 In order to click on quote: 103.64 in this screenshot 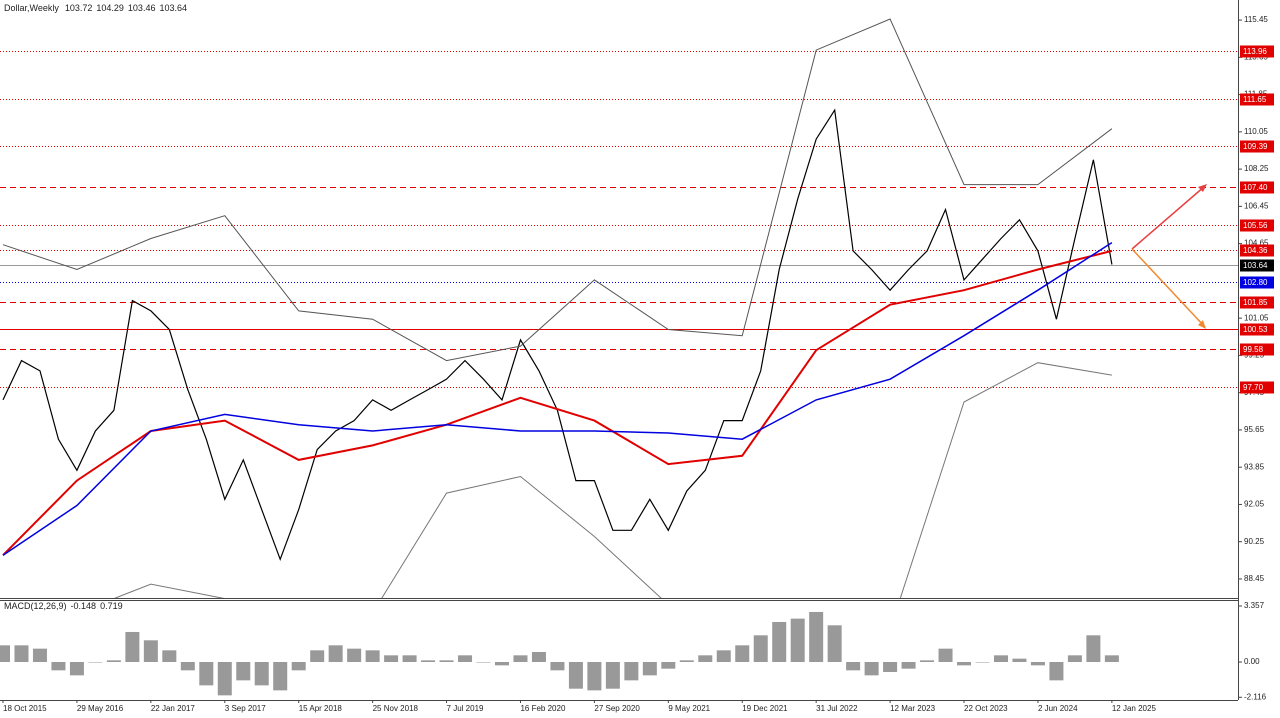, I will do `click(173, 8)`.